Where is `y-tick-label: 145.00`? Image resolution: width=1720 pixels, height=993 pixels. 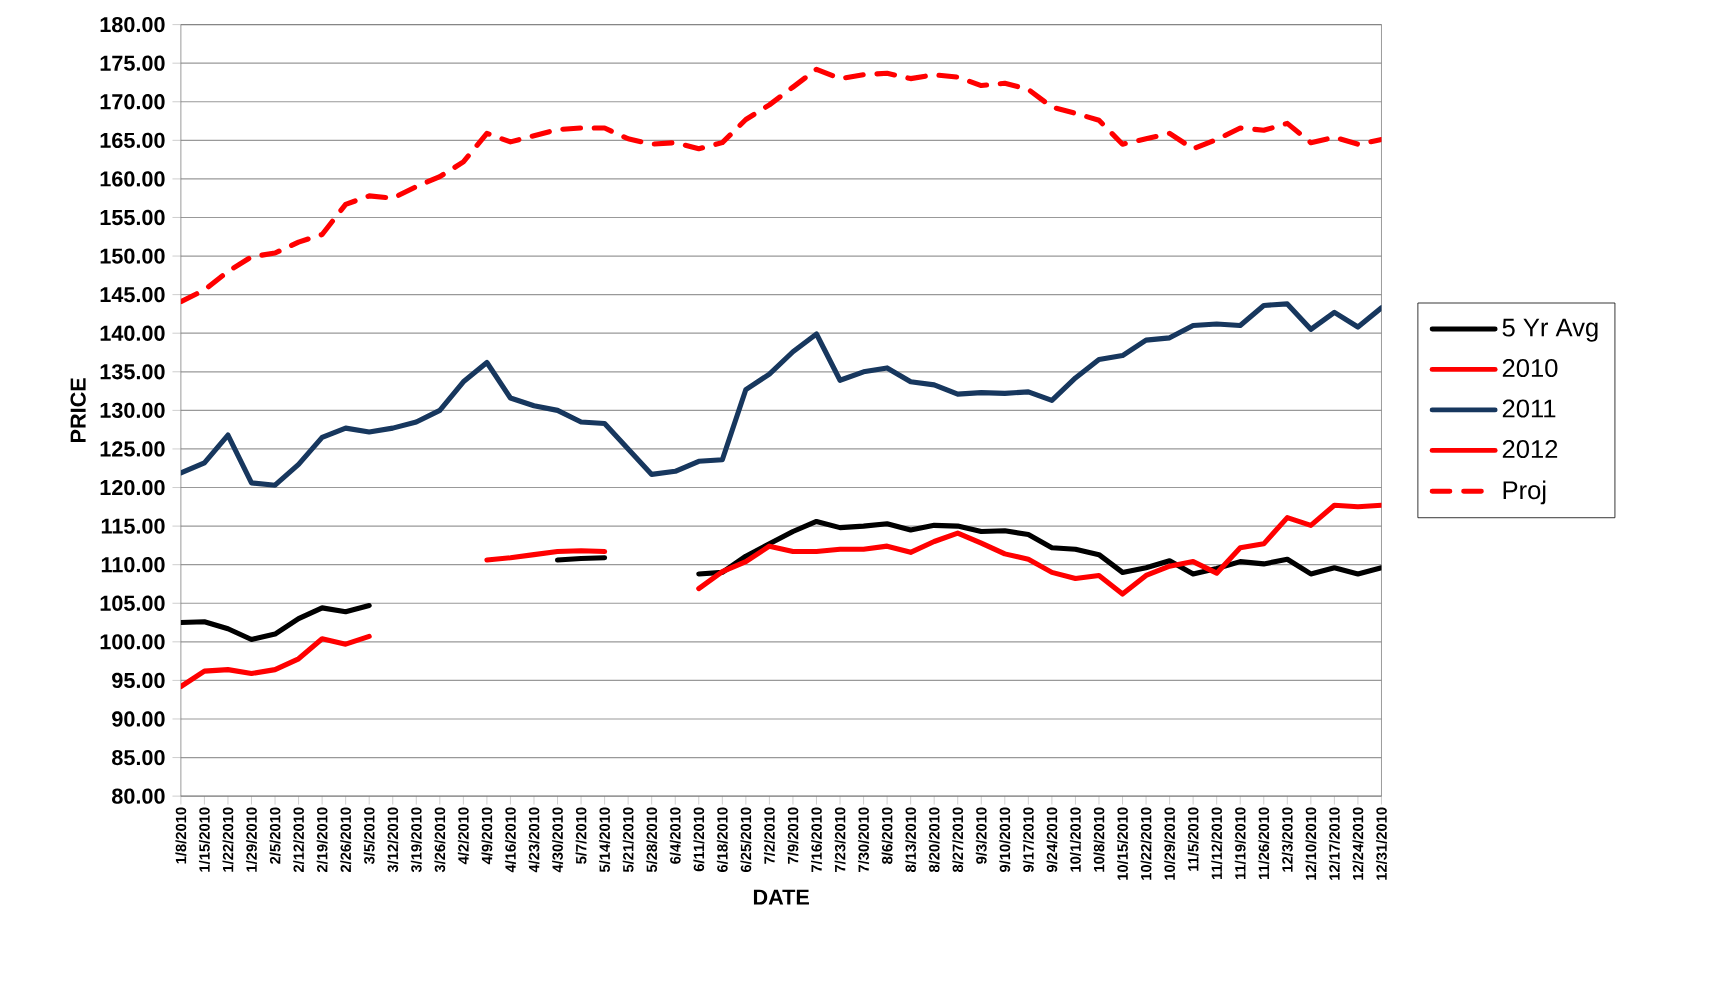 y-tick-label: 145.00 is located at coordinates (132, 295).